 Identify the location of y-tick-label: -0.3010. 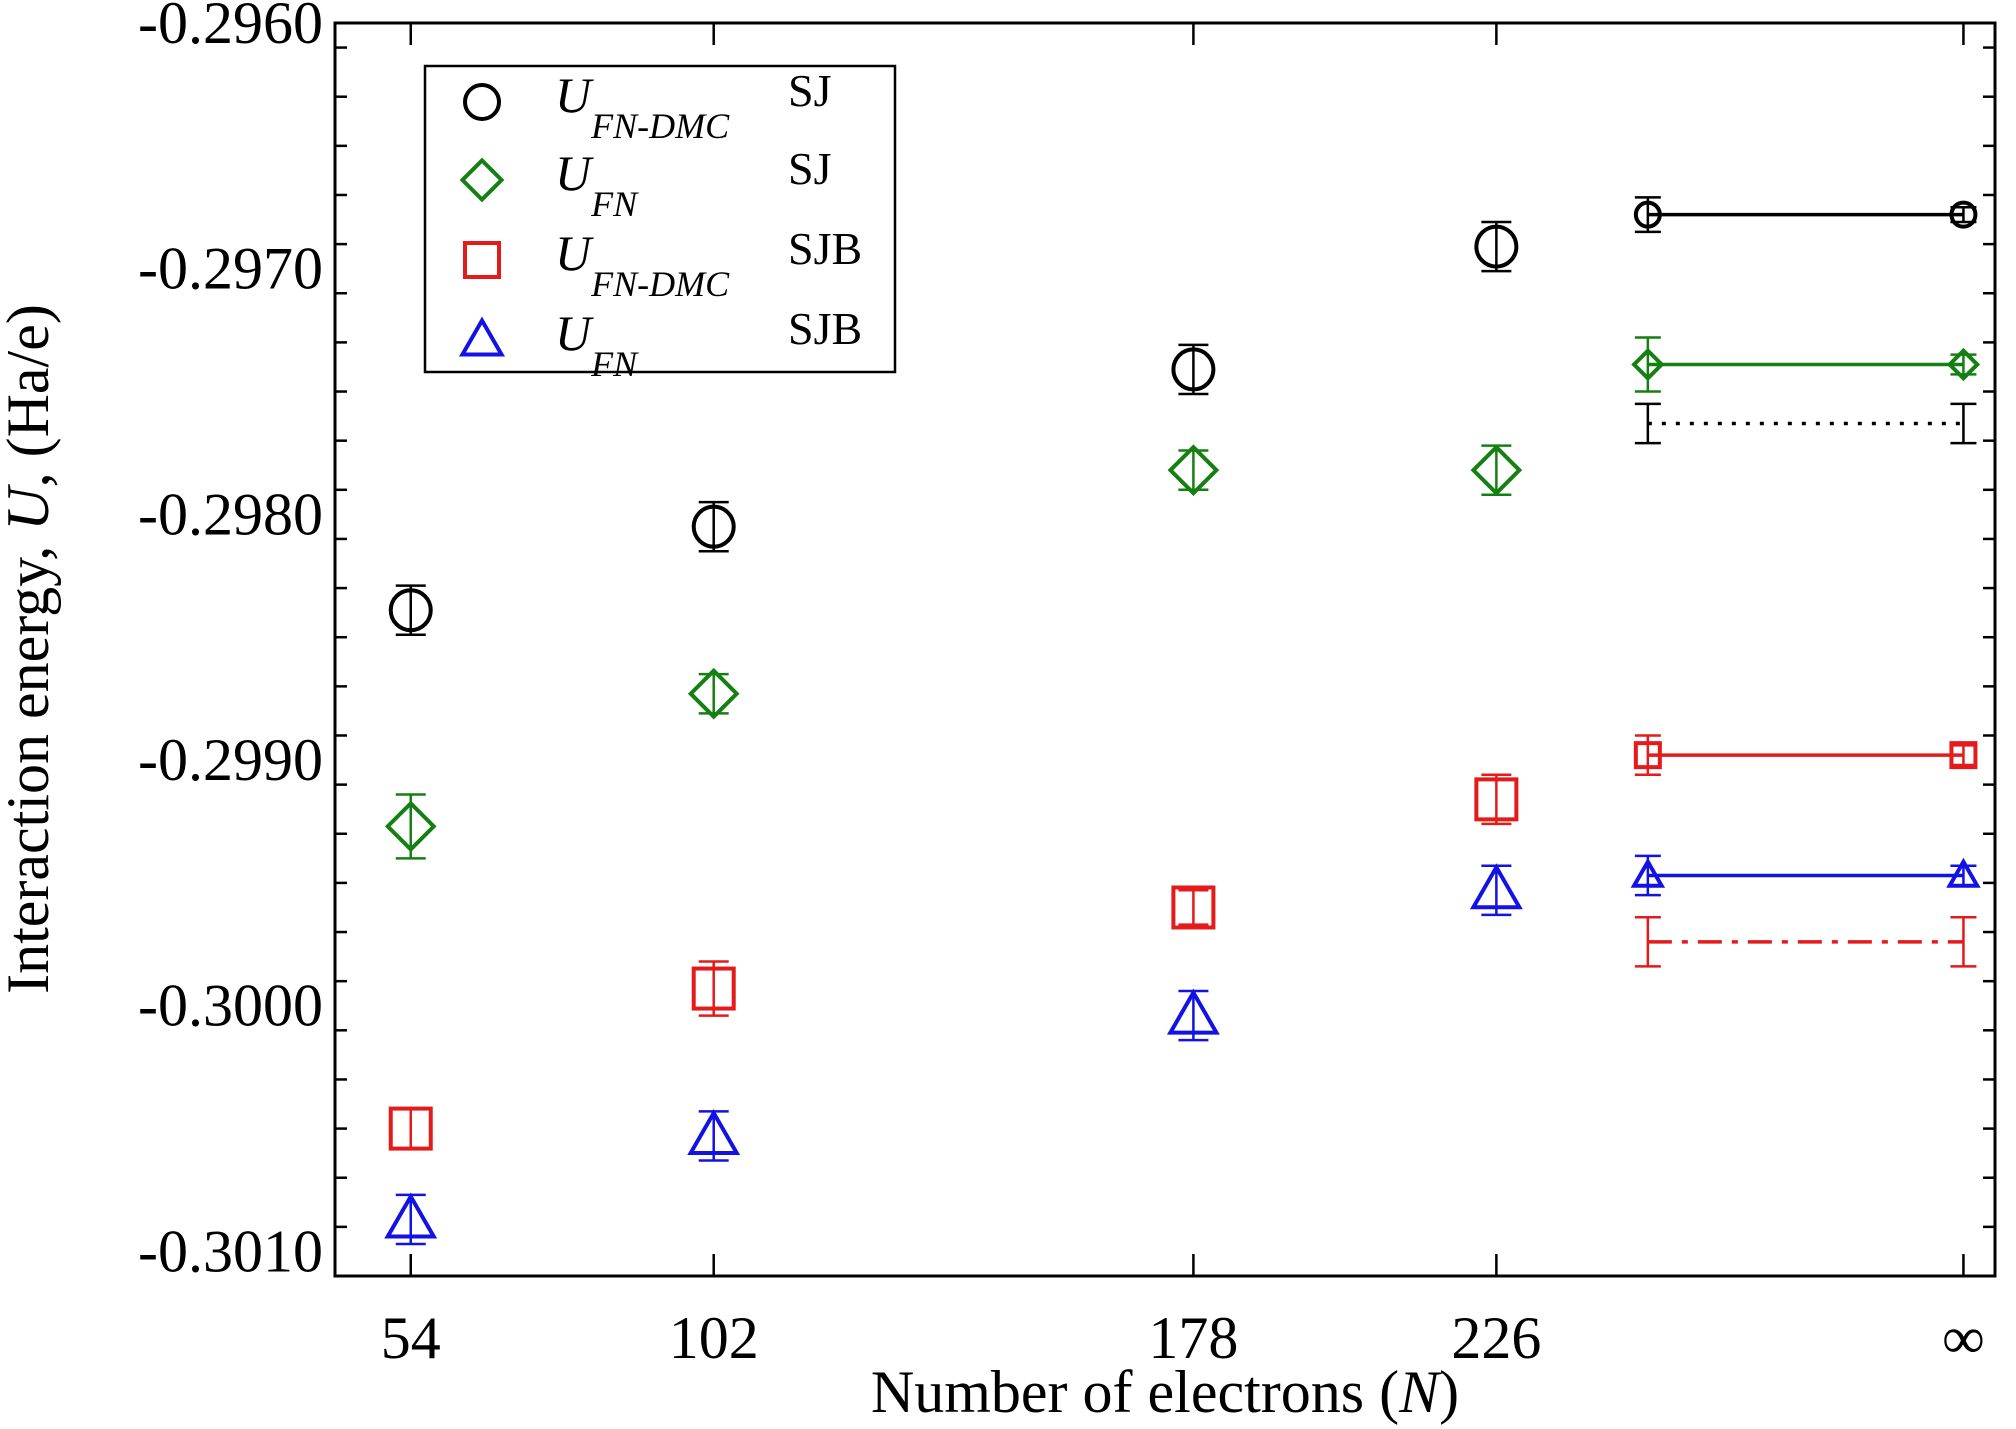
(230, 1251).